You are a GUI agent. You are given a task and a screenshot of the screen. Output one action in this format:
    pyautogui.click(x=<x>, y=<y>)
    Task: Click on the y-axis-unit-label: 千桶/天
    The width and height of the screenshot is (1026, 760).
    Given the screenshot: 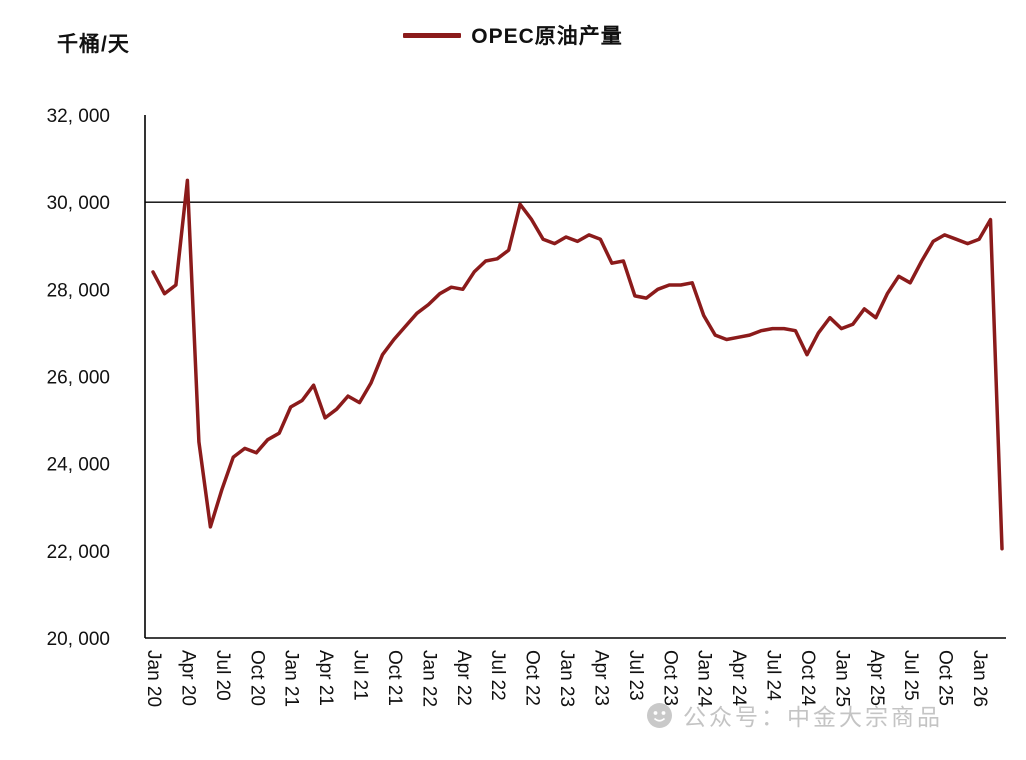 What is the action you would take?
    pyautogui.click(x=93, y=44)
    